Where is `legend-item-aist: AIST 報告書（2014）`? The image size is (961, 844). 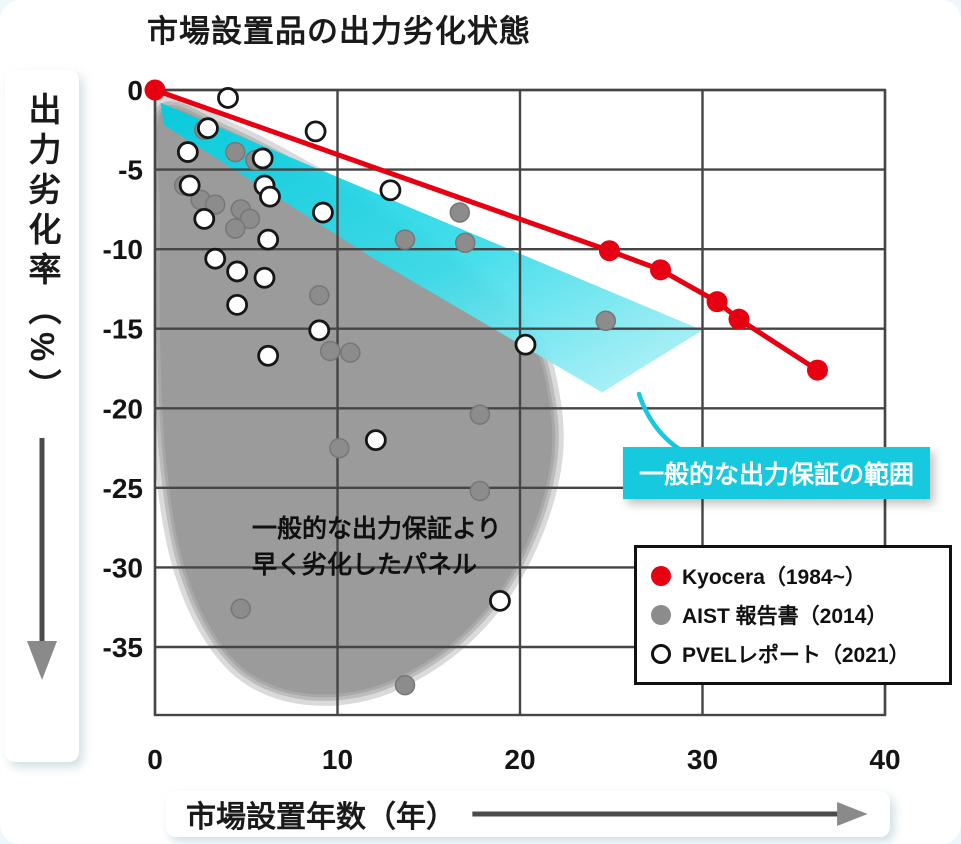
legend-item-aist: AIST 報告書（2014） is located at coordinates (793, 615).